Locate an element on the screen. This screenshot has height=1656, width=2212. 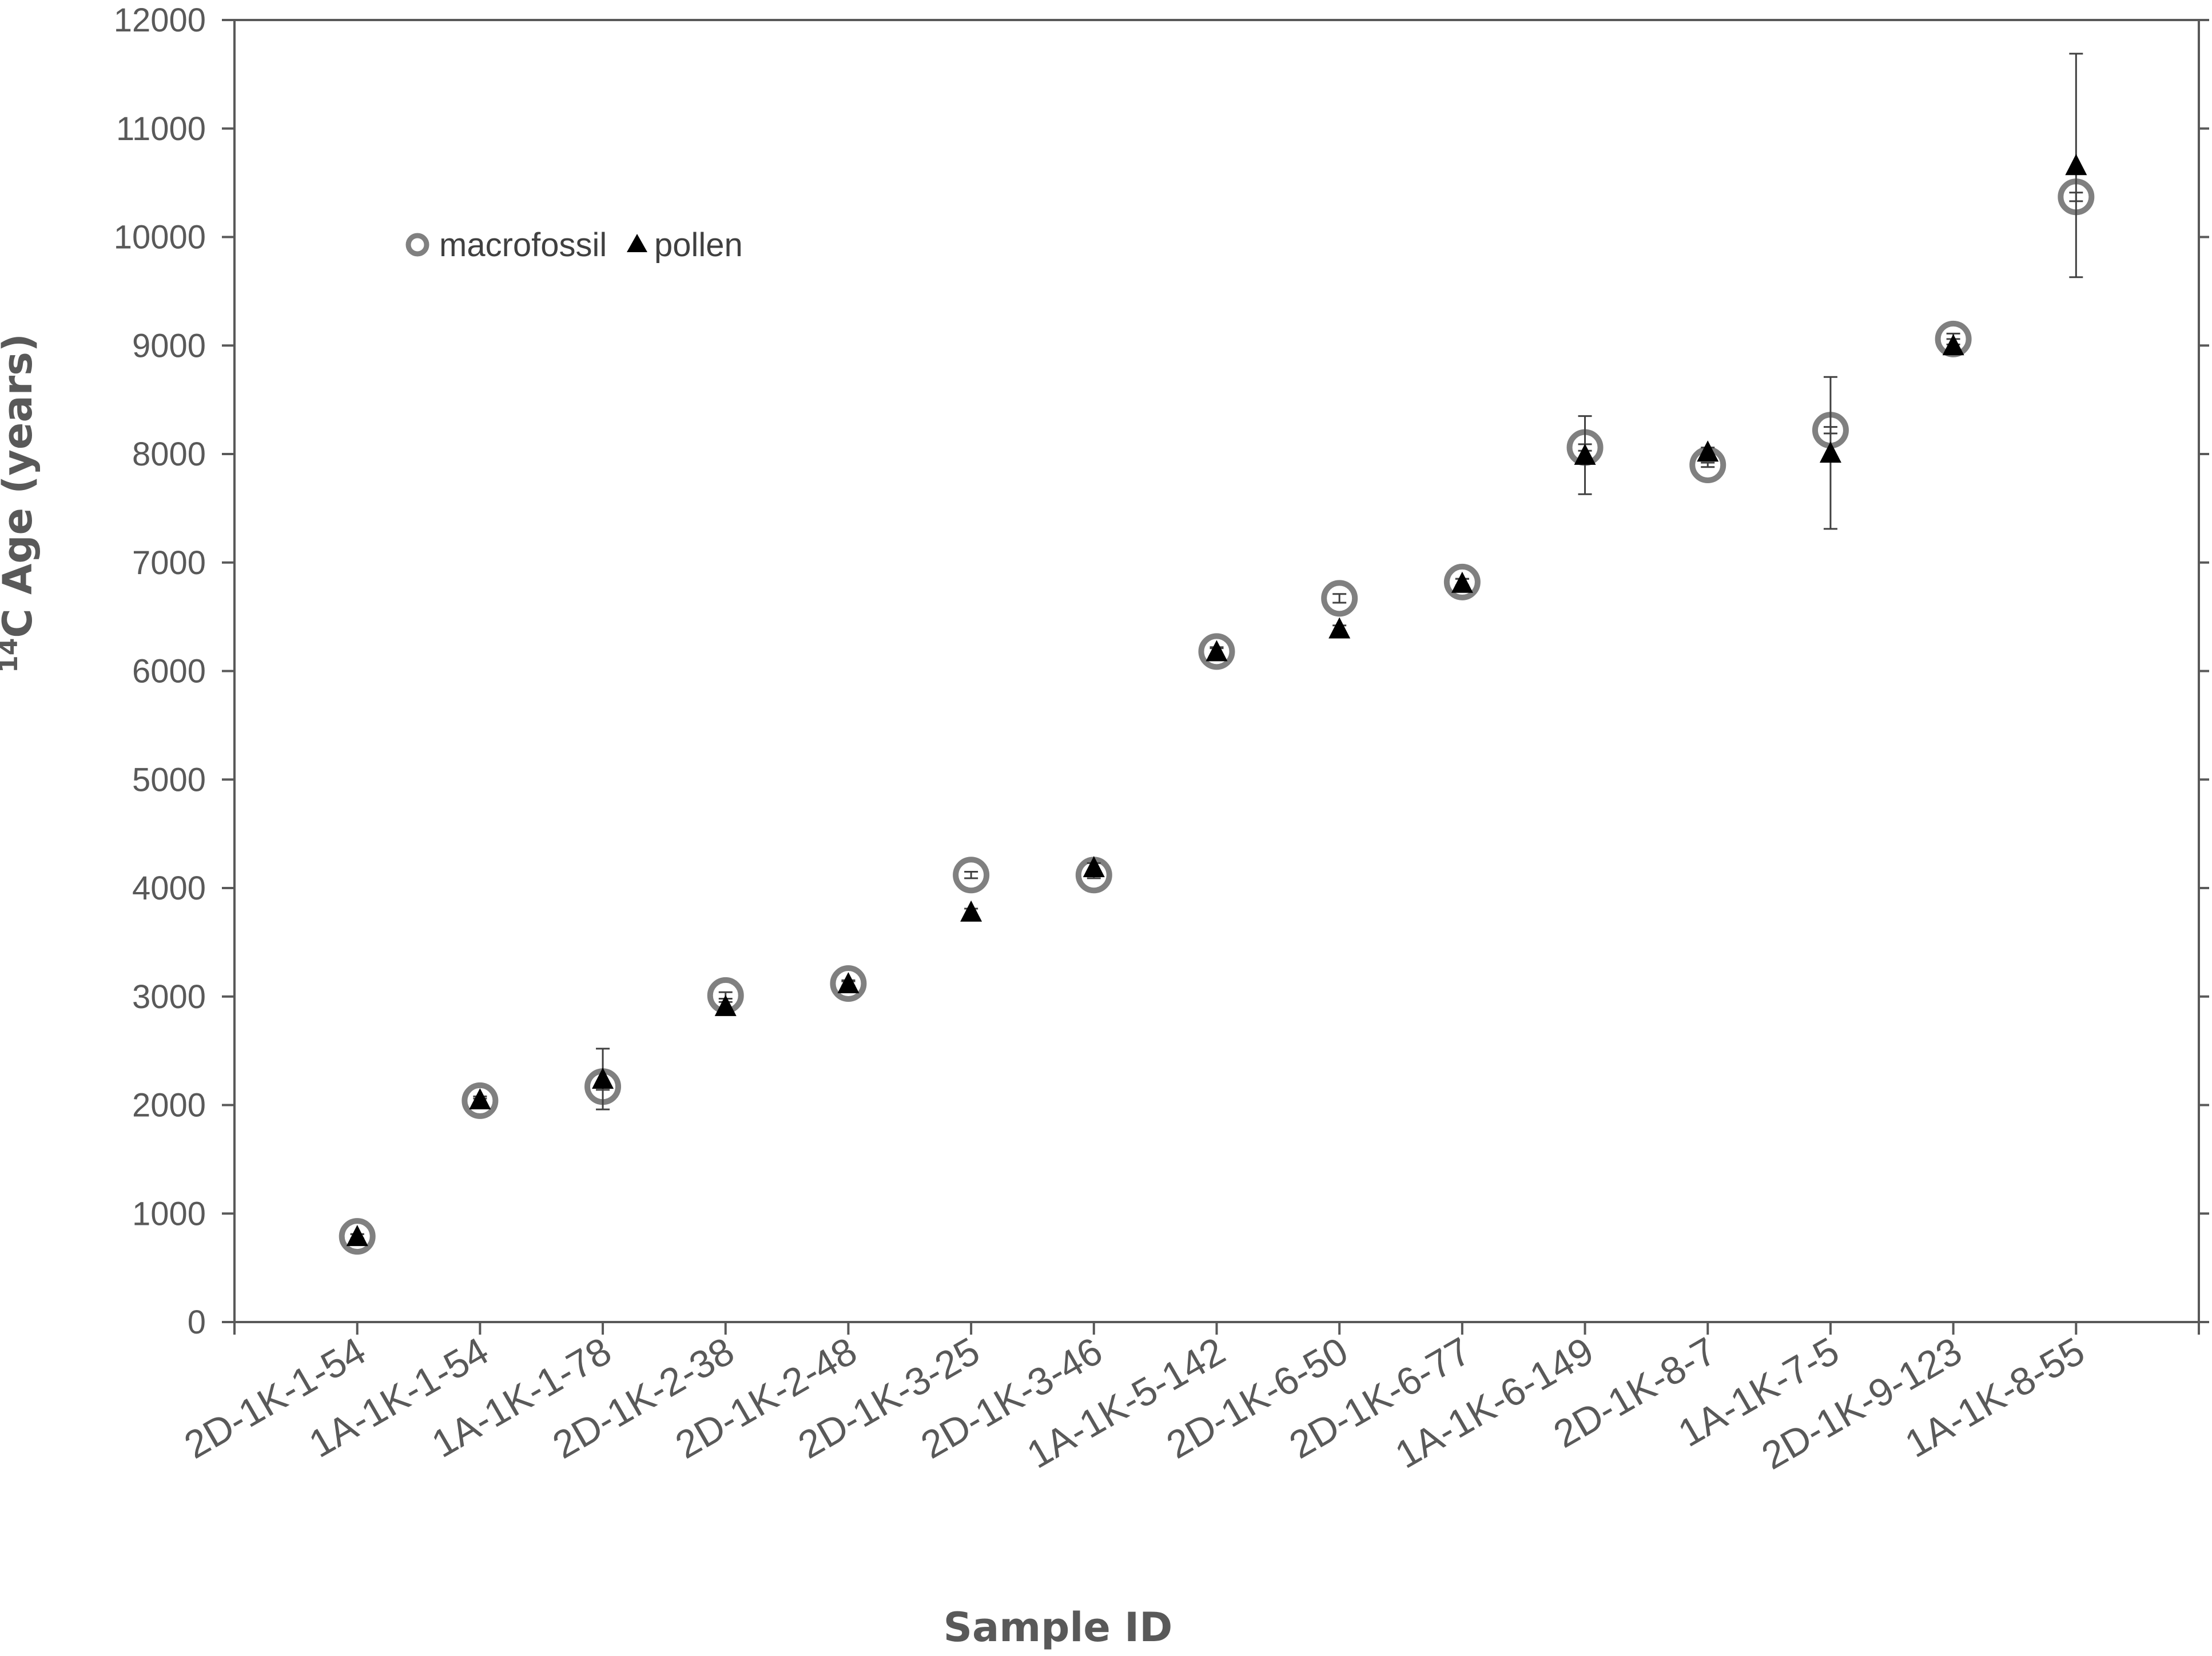
legend-macrofossil-label: macrofossil is located at coordinates (523, 245).